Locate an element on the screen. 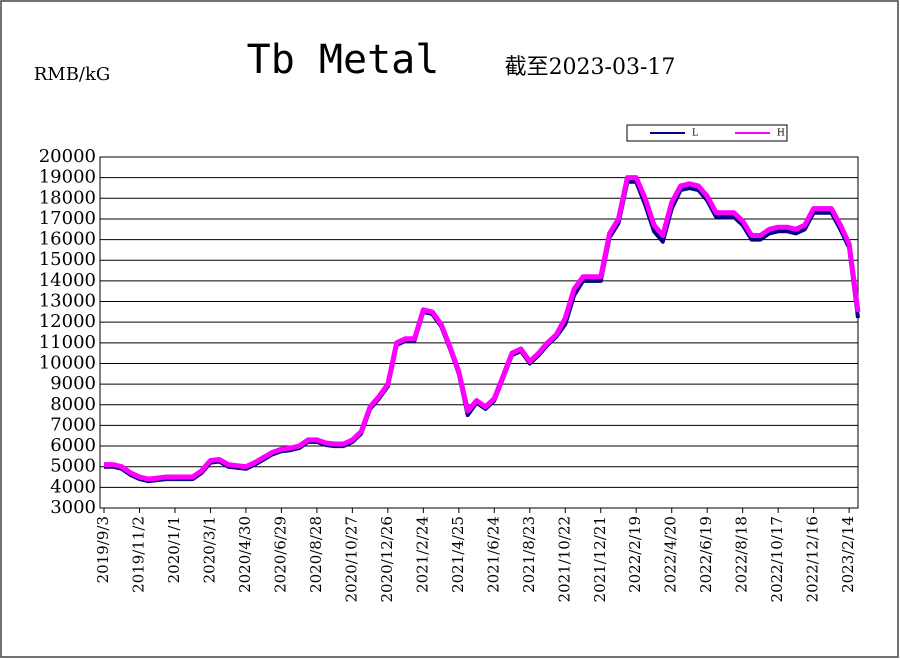 This screenshot has width=900, height=659. x-tick-label: 2021/10/22 is located at coordinates (564, 559).